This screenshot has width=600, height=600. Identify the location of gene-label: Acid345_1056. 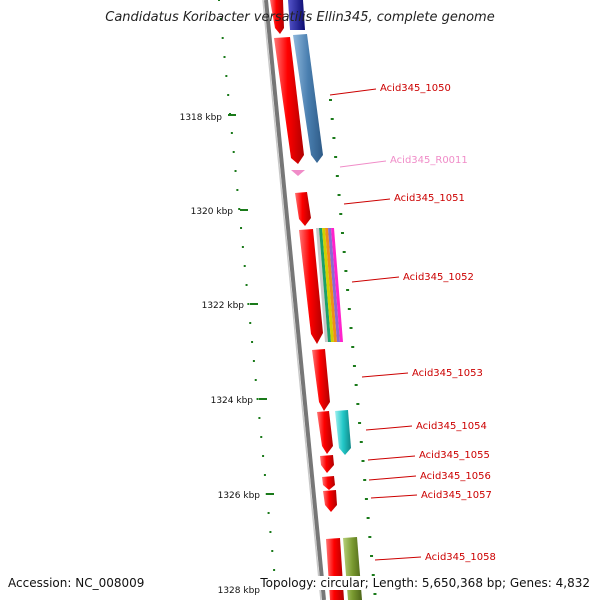
(455, 476).